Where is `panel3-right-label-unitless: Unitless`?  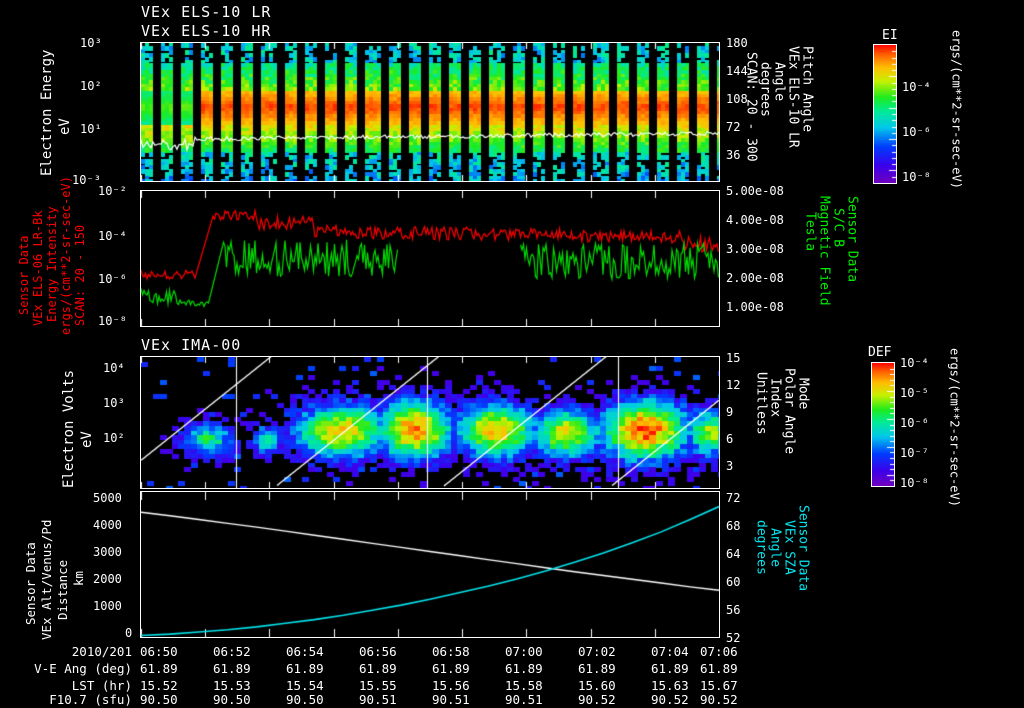 panel3-right-label-unitless: Unitless is located at coordinates (761, 403).